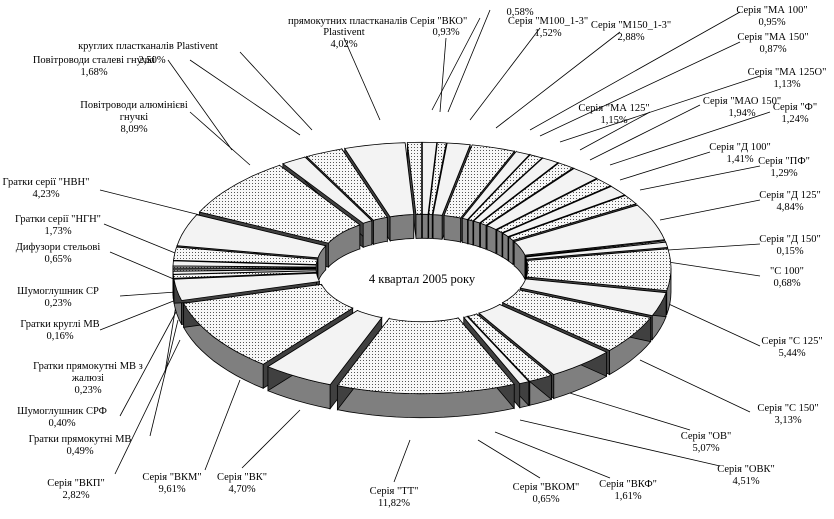 The width and height of the screenshot is (834, 519). I want to click on slice-label: Серія "МАО 150" 1,94%, so click(742, 107).